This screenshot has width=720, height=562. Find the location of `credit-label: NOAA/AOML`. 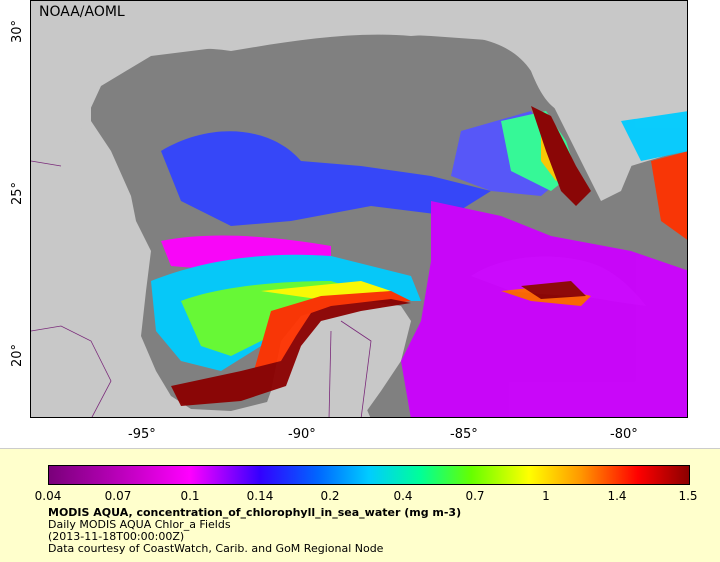

credit-label: NOAA/AOML is located at coordinates (82, 12).